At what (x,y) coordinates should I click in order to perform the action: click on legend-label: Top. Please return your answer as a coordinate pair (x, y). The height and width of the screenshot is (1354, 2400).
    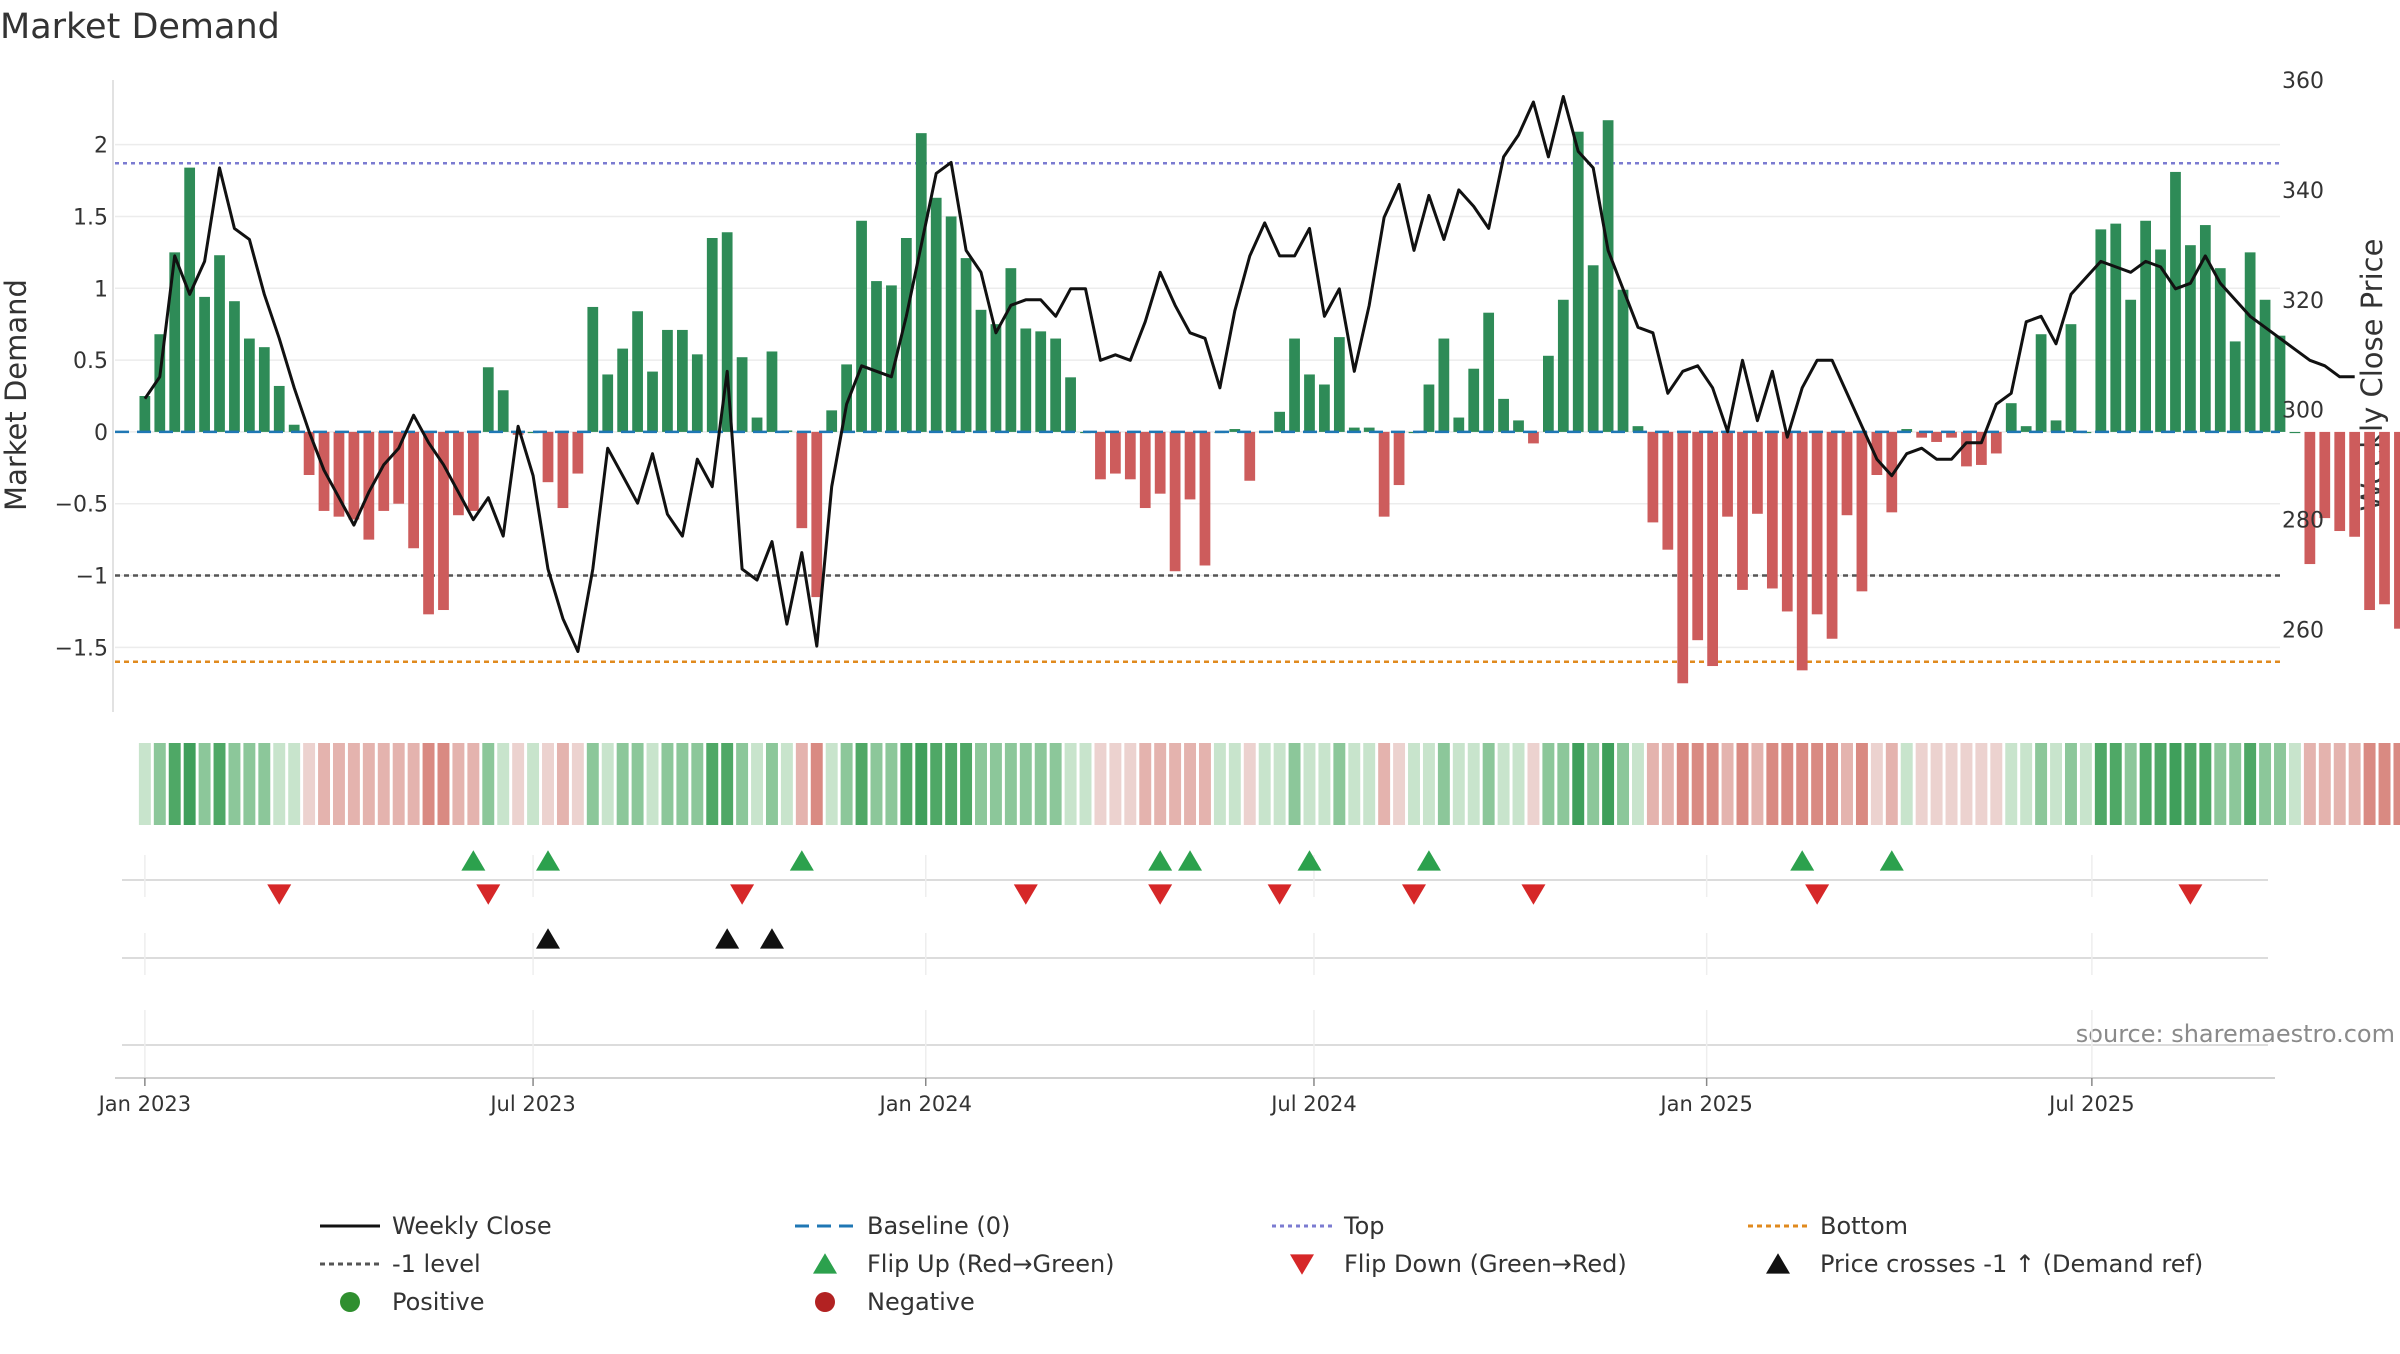
    Looking at the image, I should click on (1364, 1226).